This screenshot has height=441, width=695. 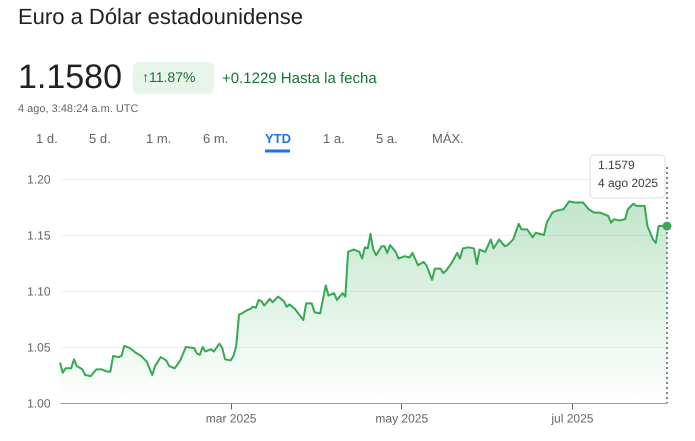 I want to click on text: 1 a., so click(x=334, y=138).